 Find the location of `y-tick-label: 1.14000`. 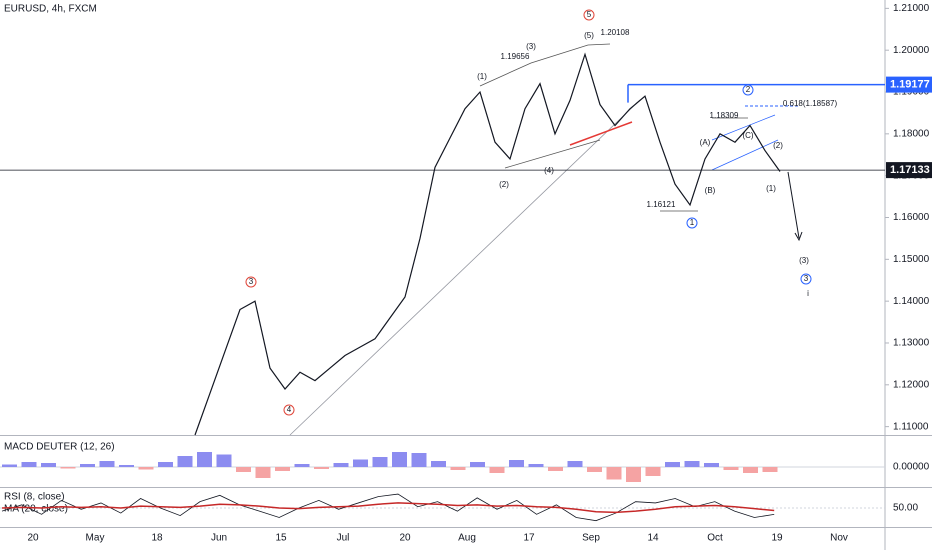

y-tick-label: 1.14000 is located at coordinates (911, 301).